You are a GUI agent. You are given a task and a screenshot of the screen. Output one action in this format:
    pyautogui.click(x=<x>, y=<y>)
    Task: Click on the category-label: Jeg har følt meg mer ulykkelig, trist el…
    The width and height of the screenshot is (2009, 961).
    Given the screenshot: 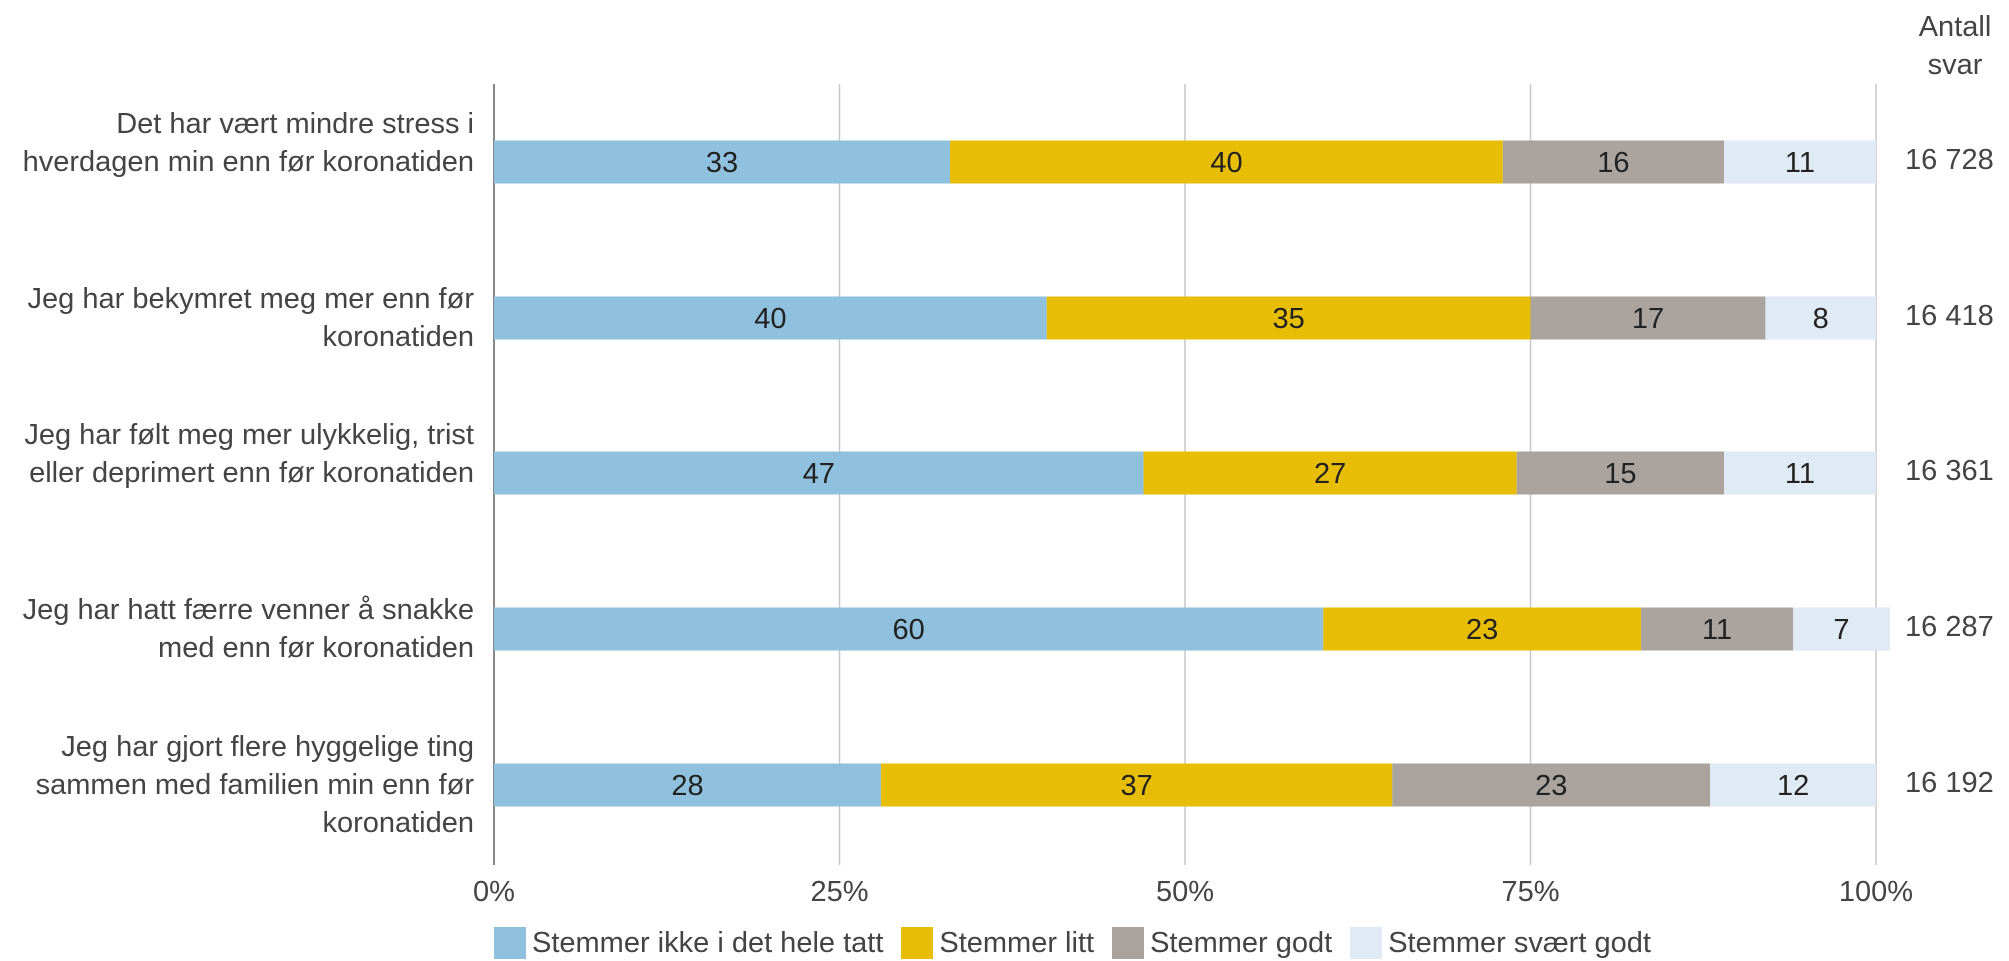 What is the action you would take?
    pyautogui.click(x=249, y=454)
    